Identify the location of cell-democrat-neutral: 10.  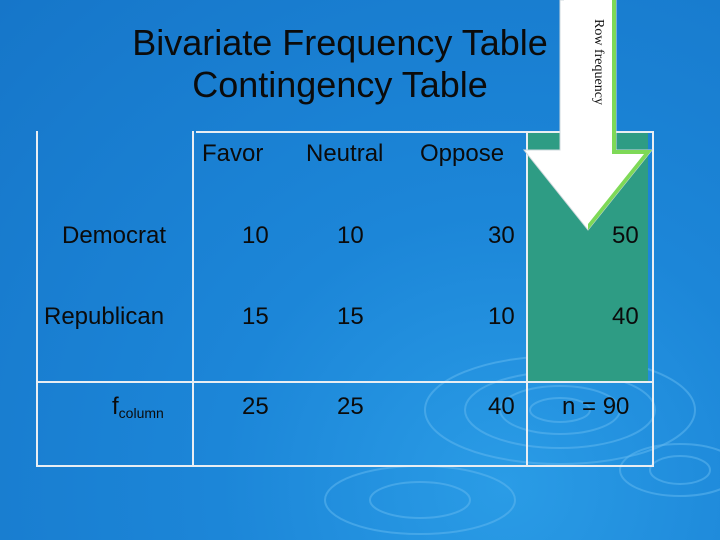
(350, 235).